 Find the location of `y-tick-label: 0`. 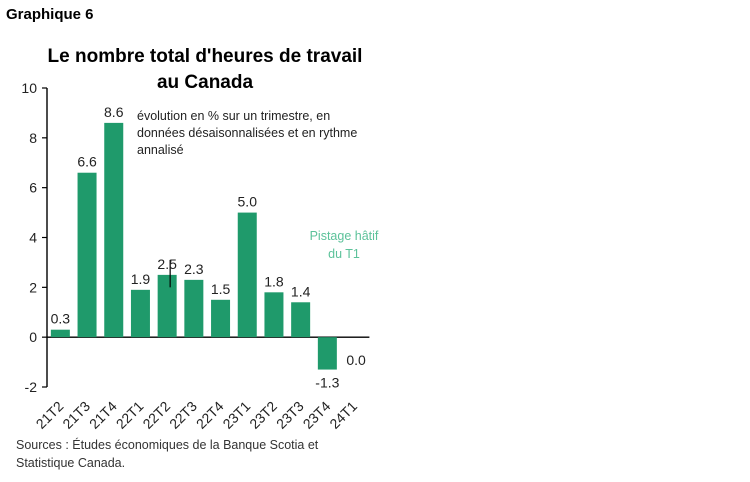

y-tick-label: 0 is located at coordinates (33, 337).